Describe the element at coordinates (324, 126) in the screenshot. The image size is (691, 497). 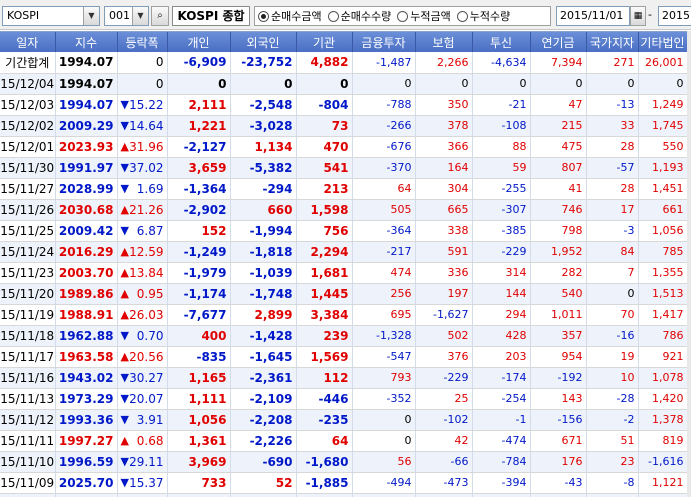
I see `inst-cell: 73` at that location.